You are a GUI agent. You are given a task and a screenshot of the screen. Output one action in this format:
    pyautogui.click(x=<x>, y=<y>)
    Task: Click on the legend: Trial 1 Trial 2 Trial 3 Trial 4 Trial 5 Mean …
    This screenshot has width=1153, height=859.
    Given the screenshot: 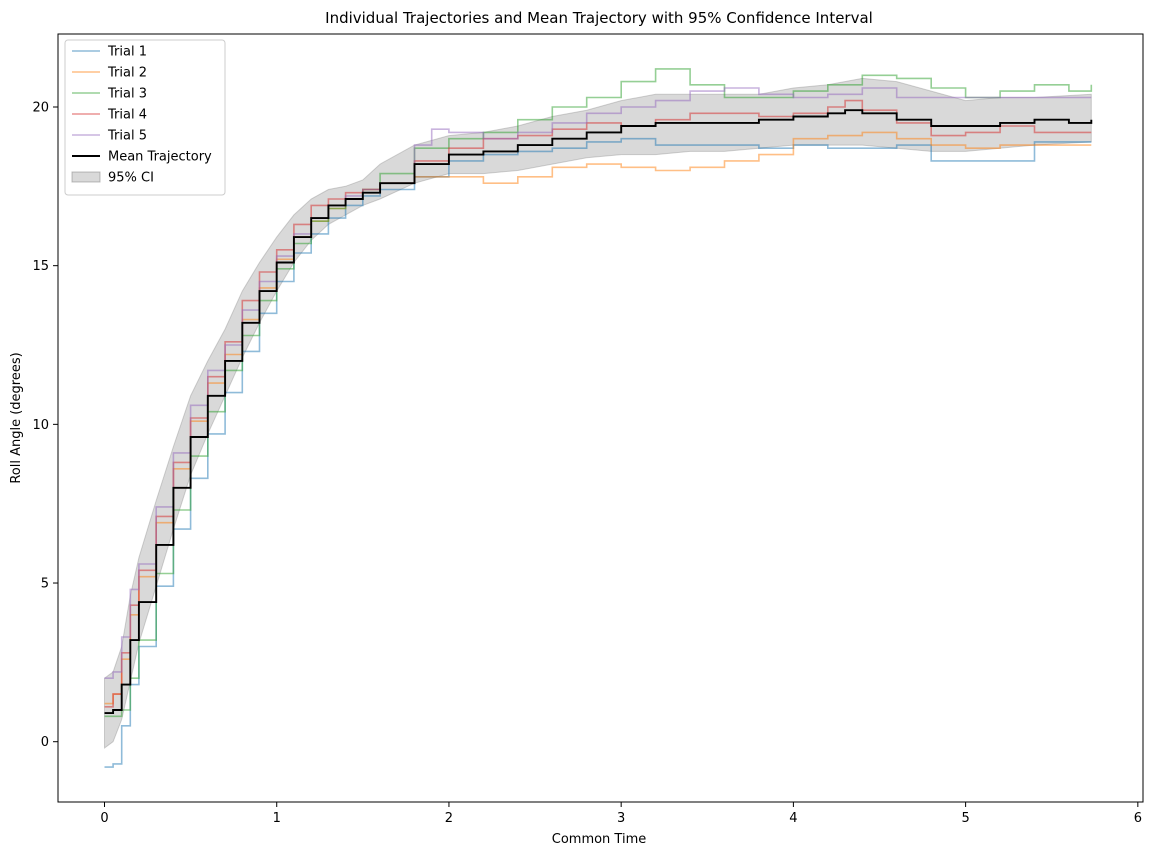 What is the action you would take?
    pyautogui.click(x=145, y=117)
    